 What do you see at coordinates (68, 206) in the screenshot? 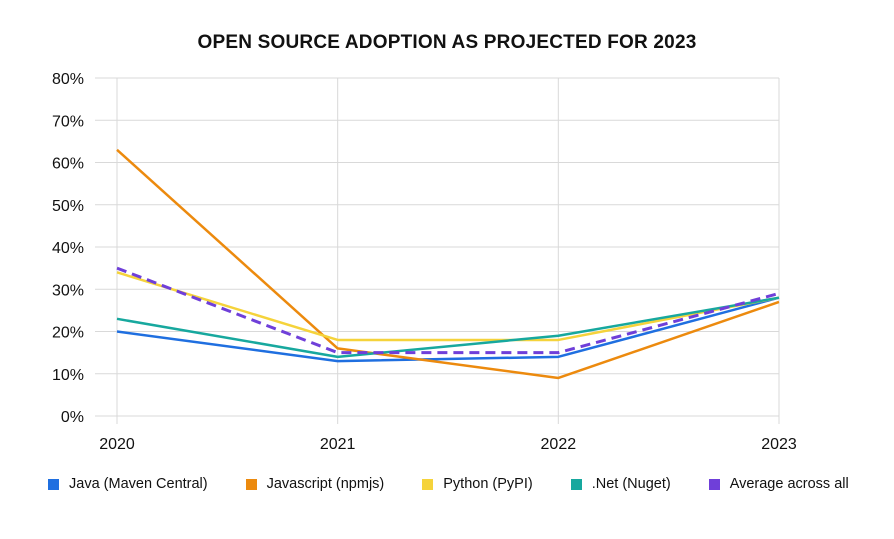
I see `y-tick-label: 50%` at bounding box center [68, 206].